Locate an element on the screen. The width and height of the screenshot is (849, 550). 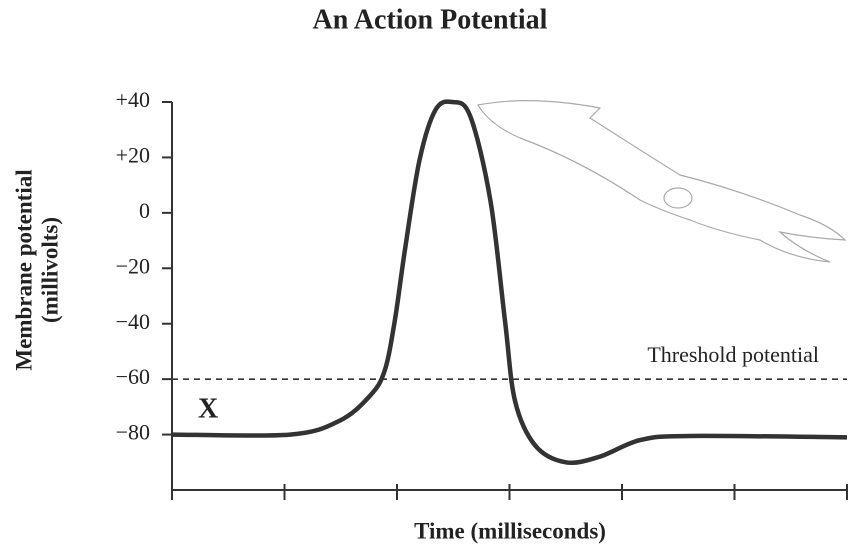
y-tick-label: −40 is located at coordinates (133, 321).